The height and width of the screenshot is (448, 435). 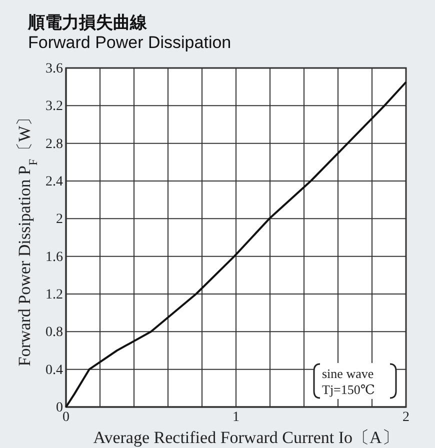 I want to click on x-axis-title: Average Rectified Forward Current Io〔A〕, so click(x=246, y=437).